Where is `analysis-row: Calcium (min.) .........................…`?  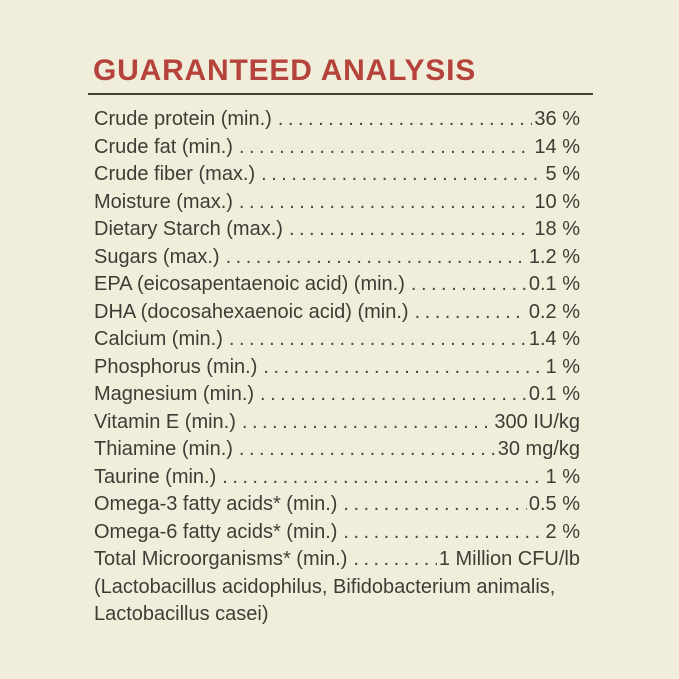 analysis-row: Calcium (min.) .........................… is located at coordinates (340, 340).